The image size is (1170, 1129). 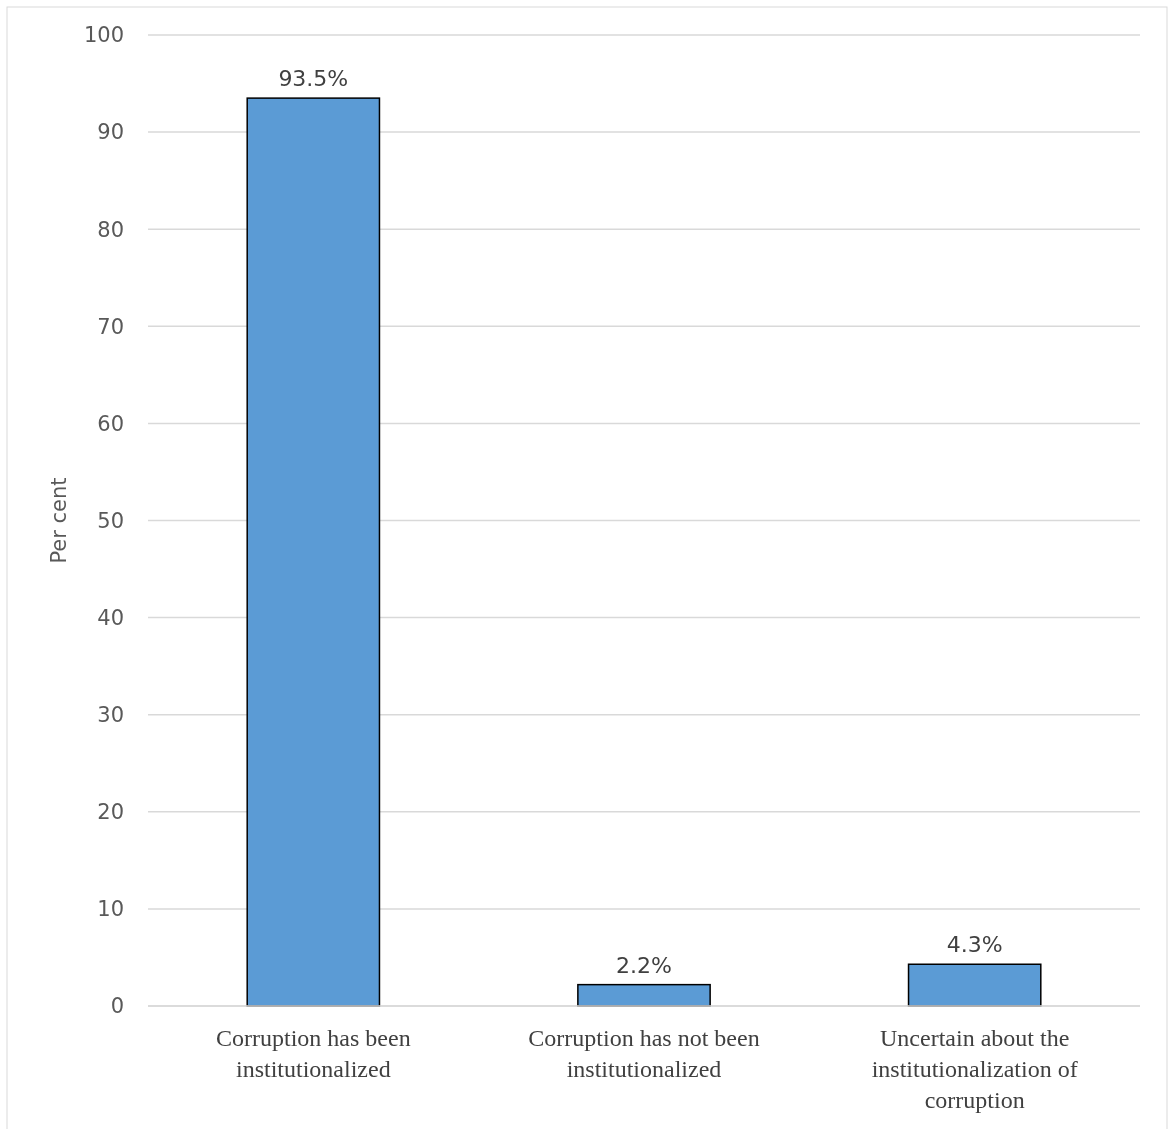 I want to click on y-tick-label: 30, so click(x=110, y=715).